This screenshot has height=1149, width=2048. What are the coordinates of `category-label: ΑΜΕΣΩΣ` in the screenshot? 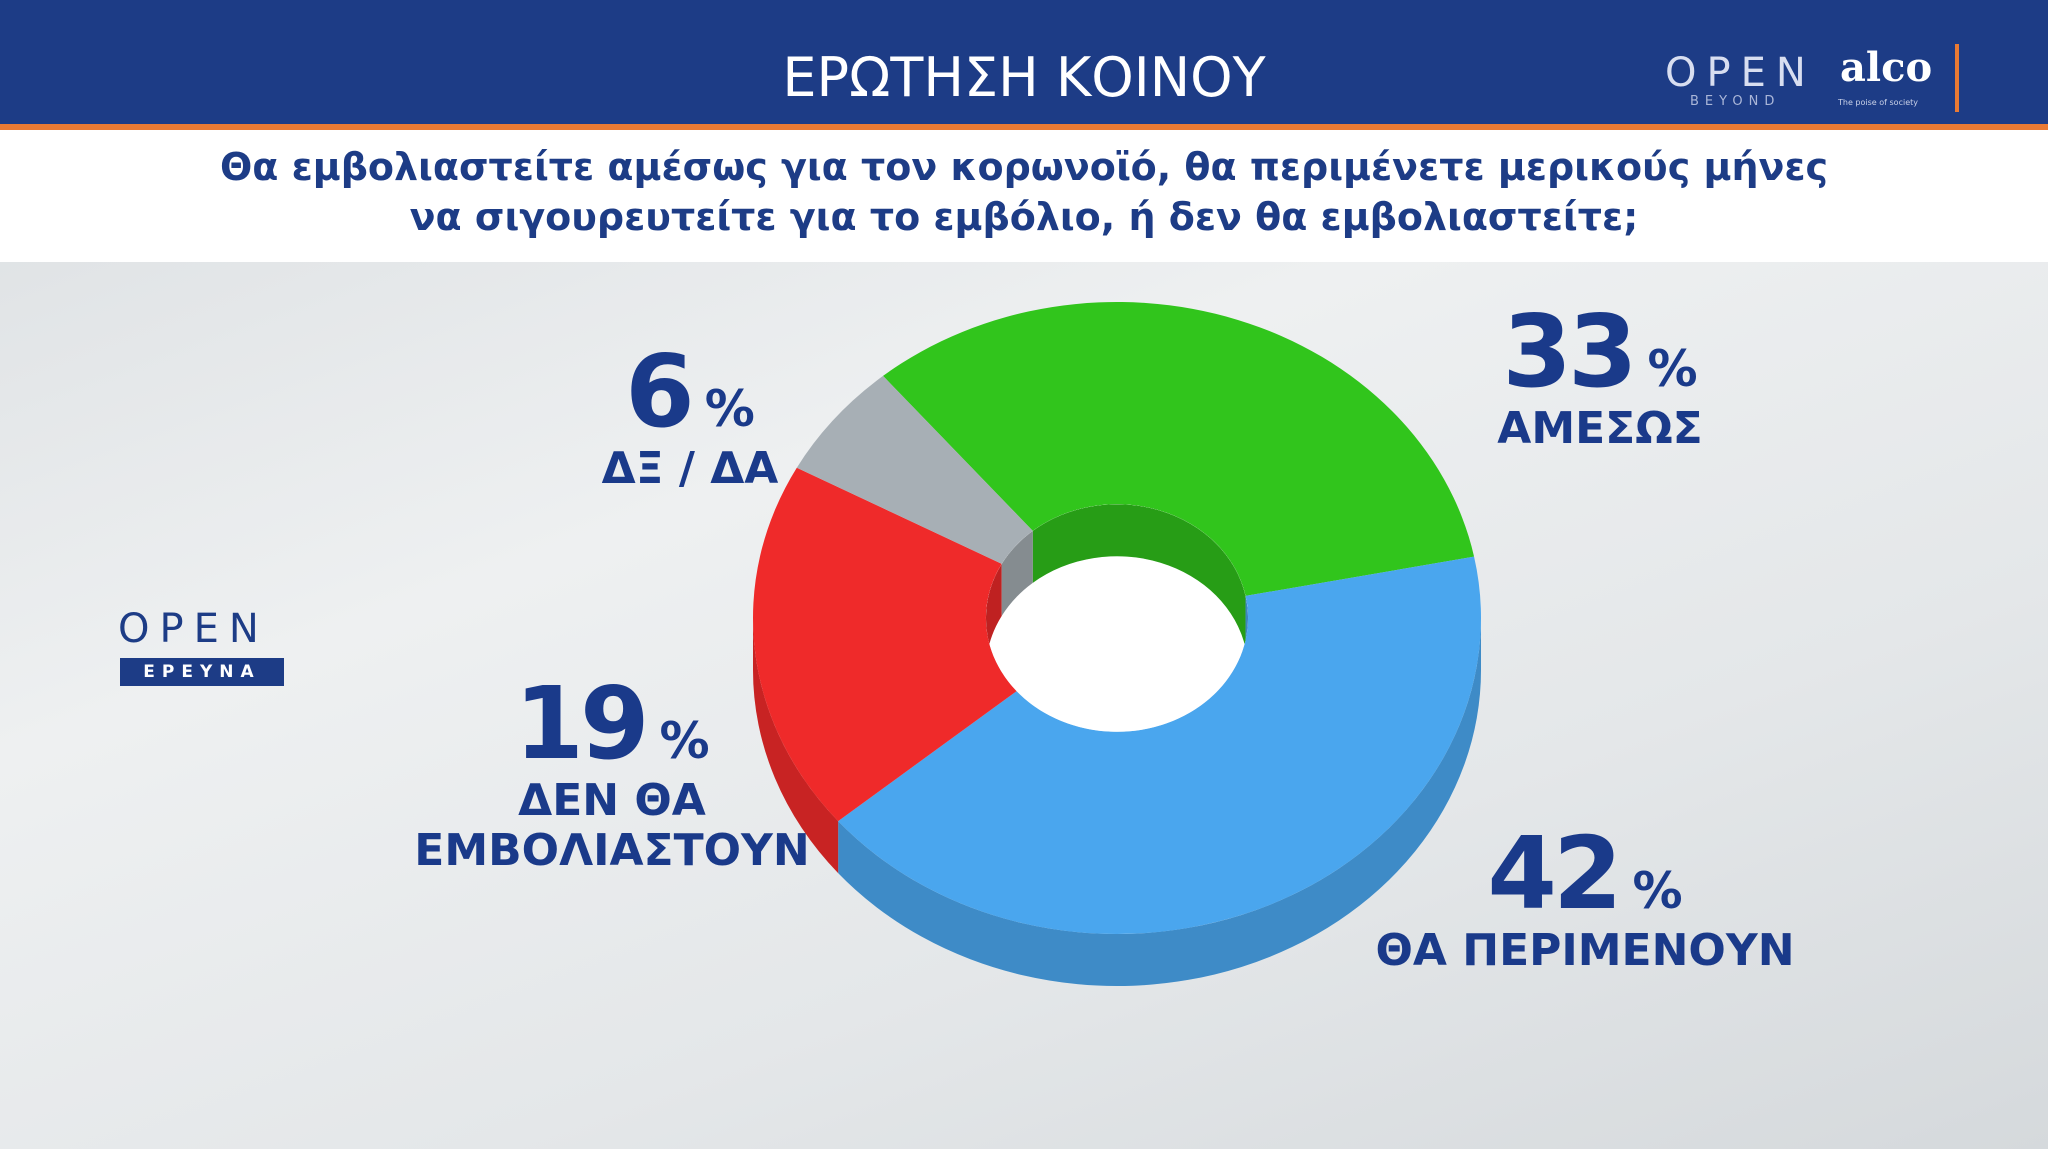 It's located at (1600, 428).